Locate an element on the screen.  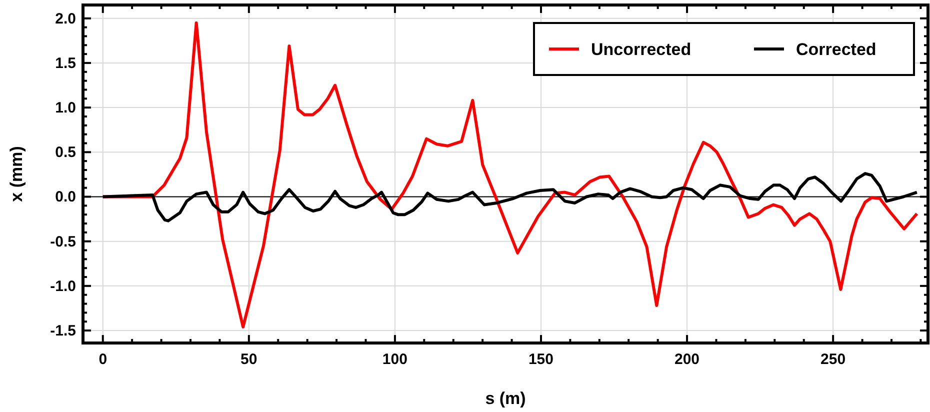
y-tick-label: 1.0 is located at coordinates (65, 108).